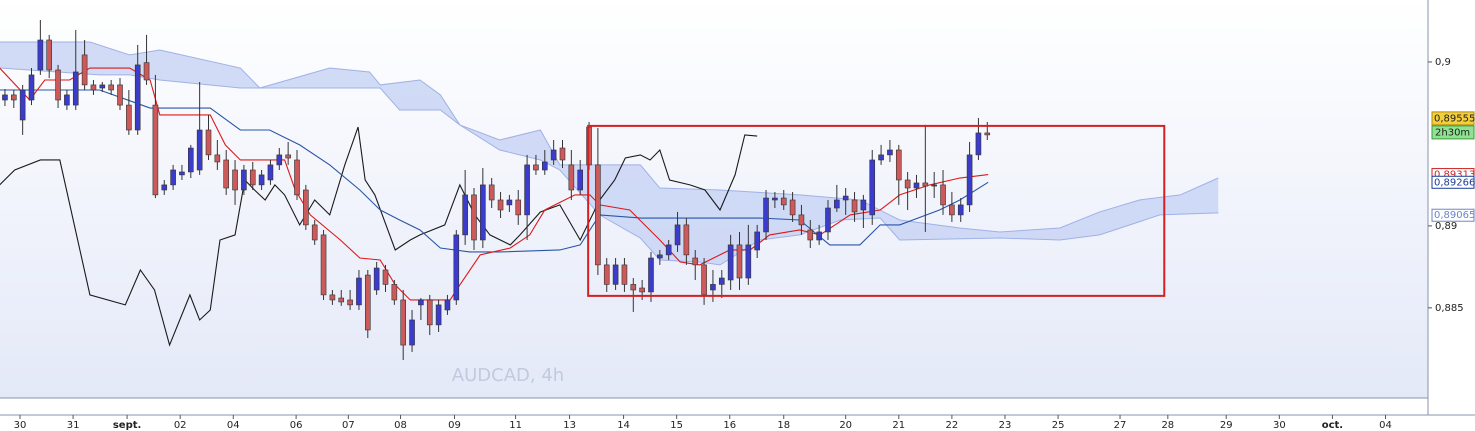 The image size is (1475, 431). I want to click on x-tick-label: 23, so click(1005, 425).